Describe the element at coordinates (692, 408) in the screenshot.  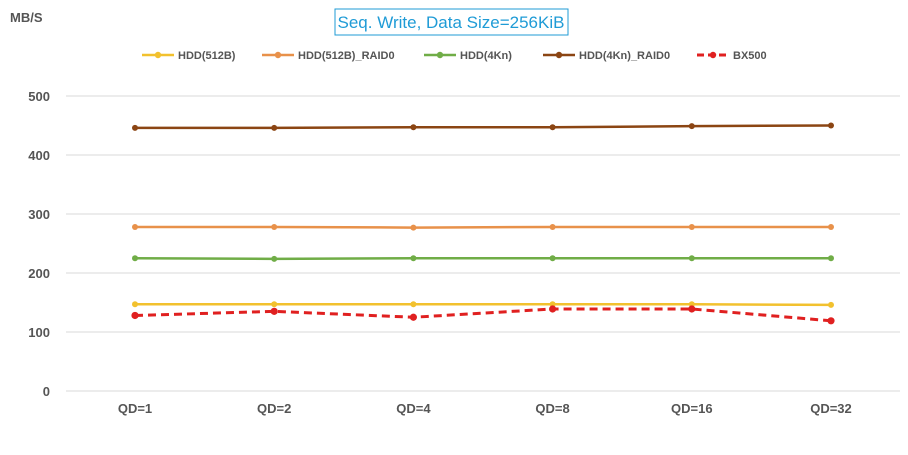
I see `x-tick-label: QD=16` at that location.